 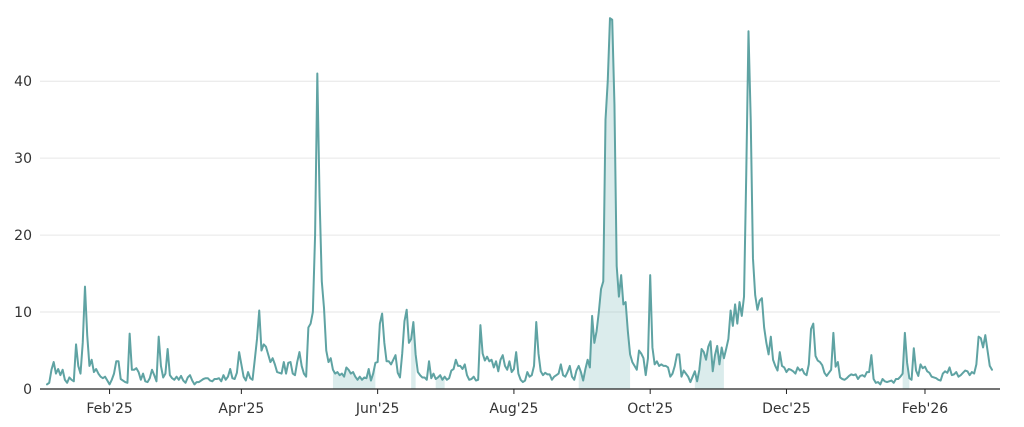 I want to click on shaded-range, so click(x=709, y=365).